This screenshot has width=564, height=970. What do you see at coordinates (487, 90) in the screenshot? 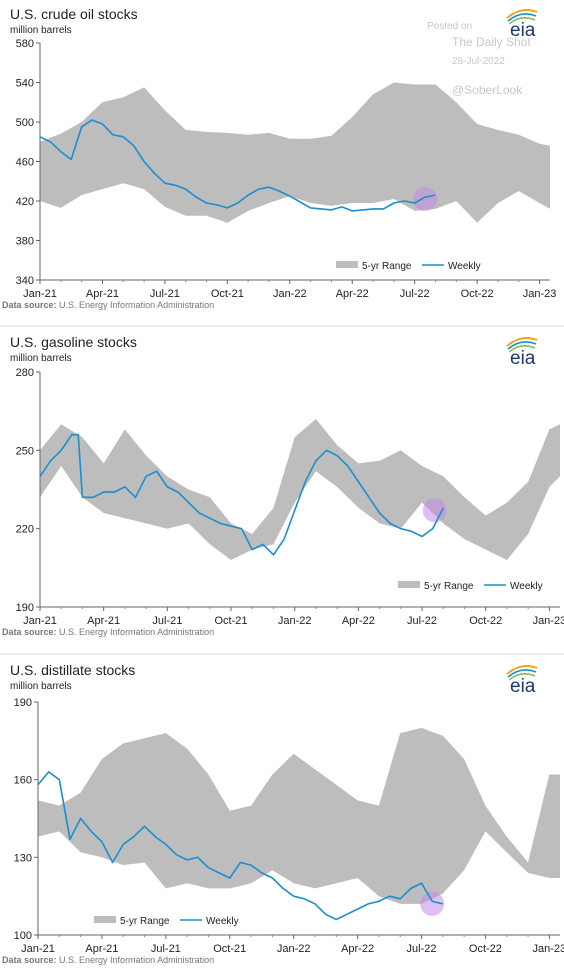
I see `watermark-handle: @SoberLook` at bounding box center [487, 90].